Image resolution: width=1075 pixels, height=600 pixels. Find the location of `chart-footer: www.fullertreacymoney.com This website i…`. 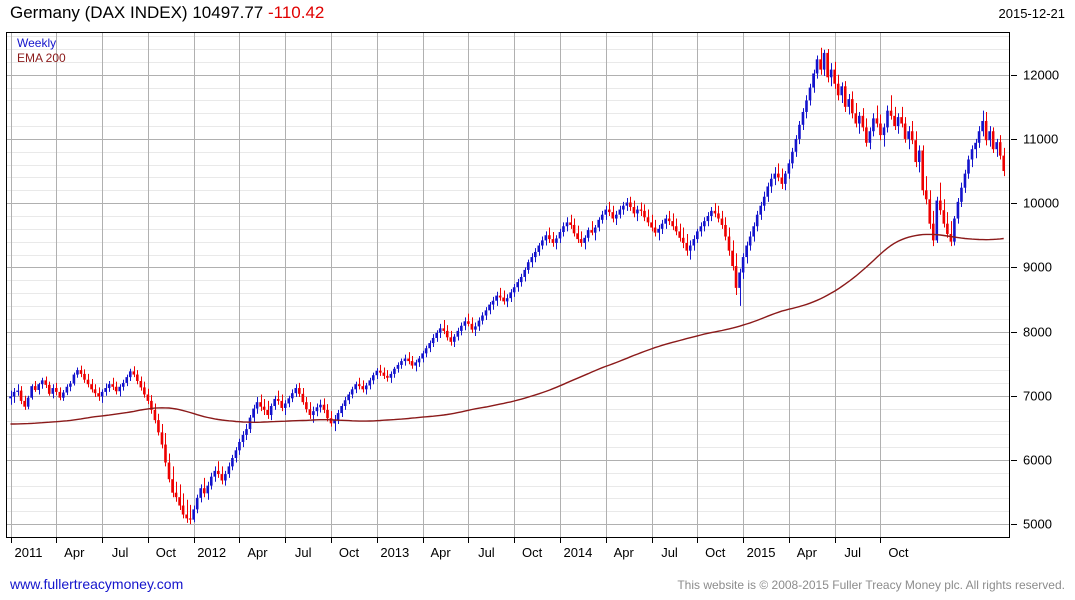

chart-footer: www.fullertreacymoney.com This website i… is located at coordinates (537, 586).